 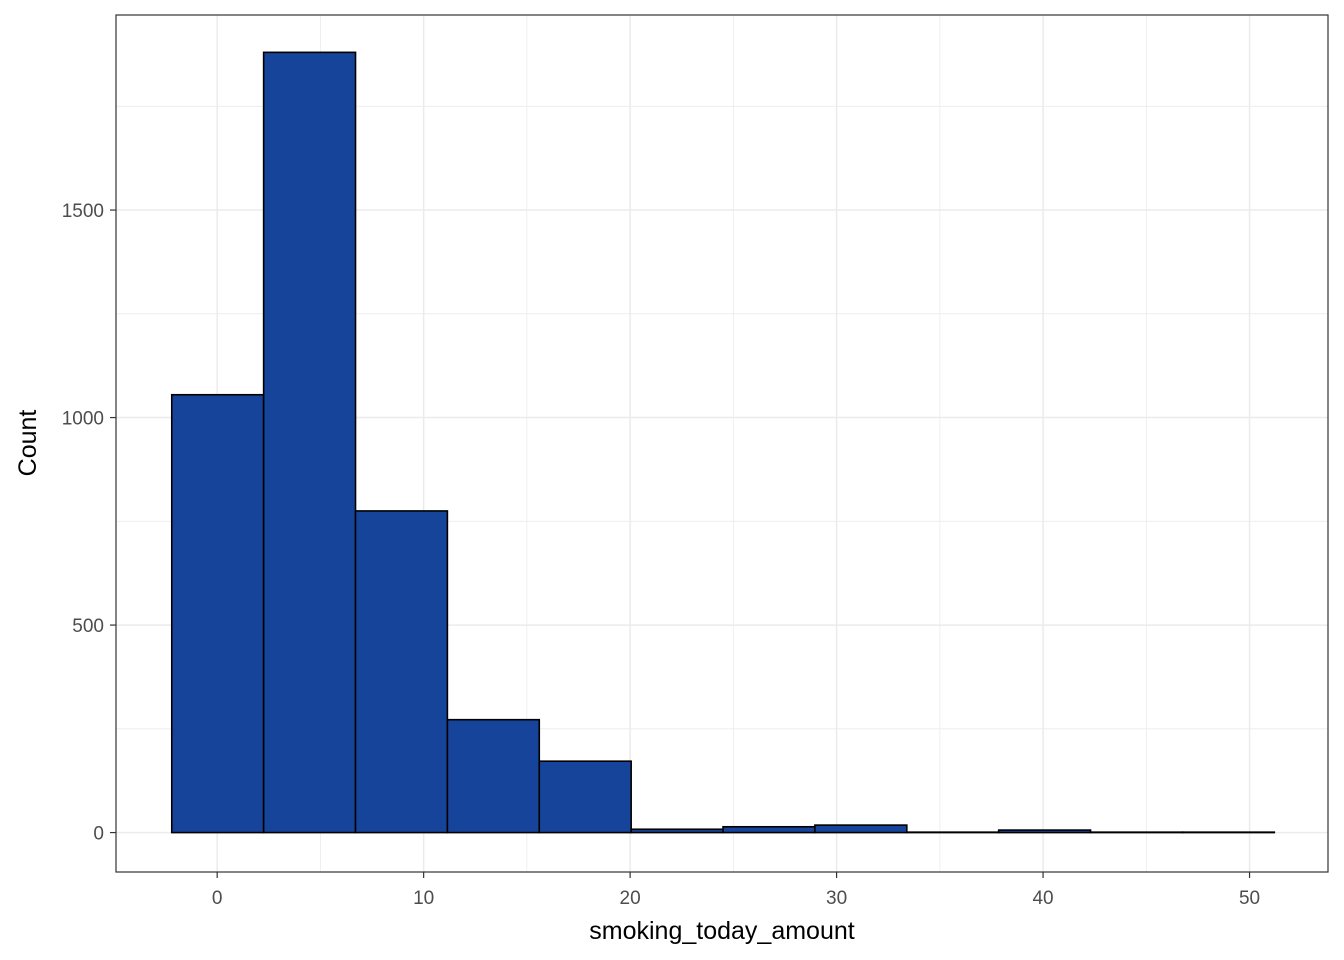 What do you see at coordinates (217, 898) in the screenshot?
I see `x-tick-label: 0` at bounding box center [217, 898].